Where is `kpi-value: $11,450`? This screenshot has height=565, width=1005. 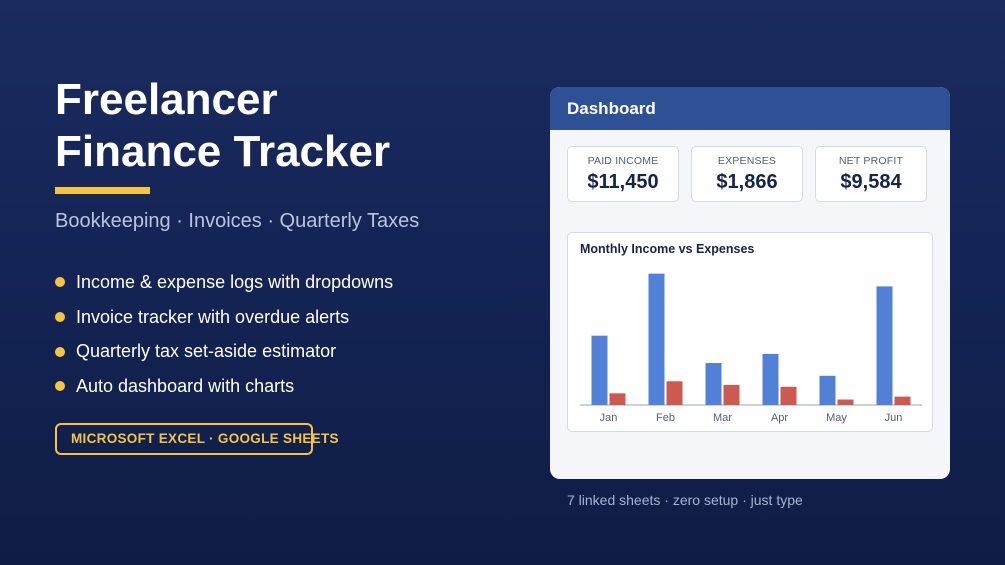
kpi-value: $11,450 is located at coordinates (623, 182).